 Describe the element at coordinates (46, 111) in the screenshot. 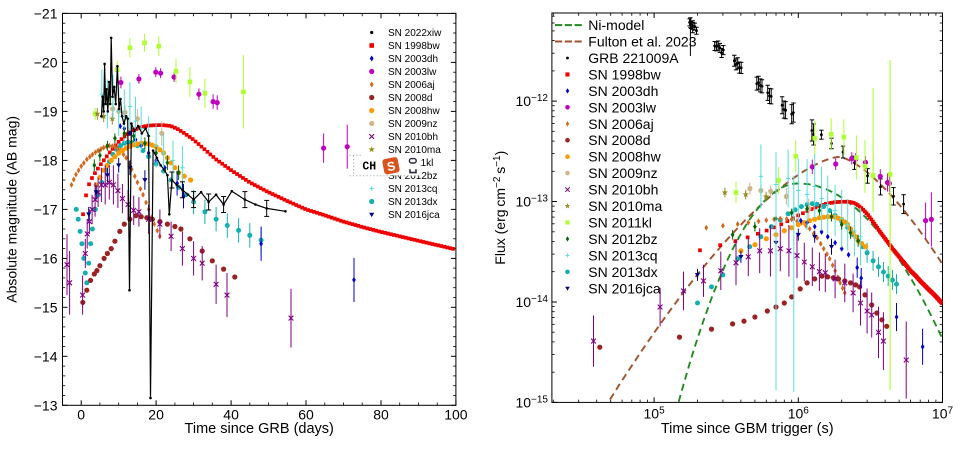

I see `svg-text: −19` at that location.